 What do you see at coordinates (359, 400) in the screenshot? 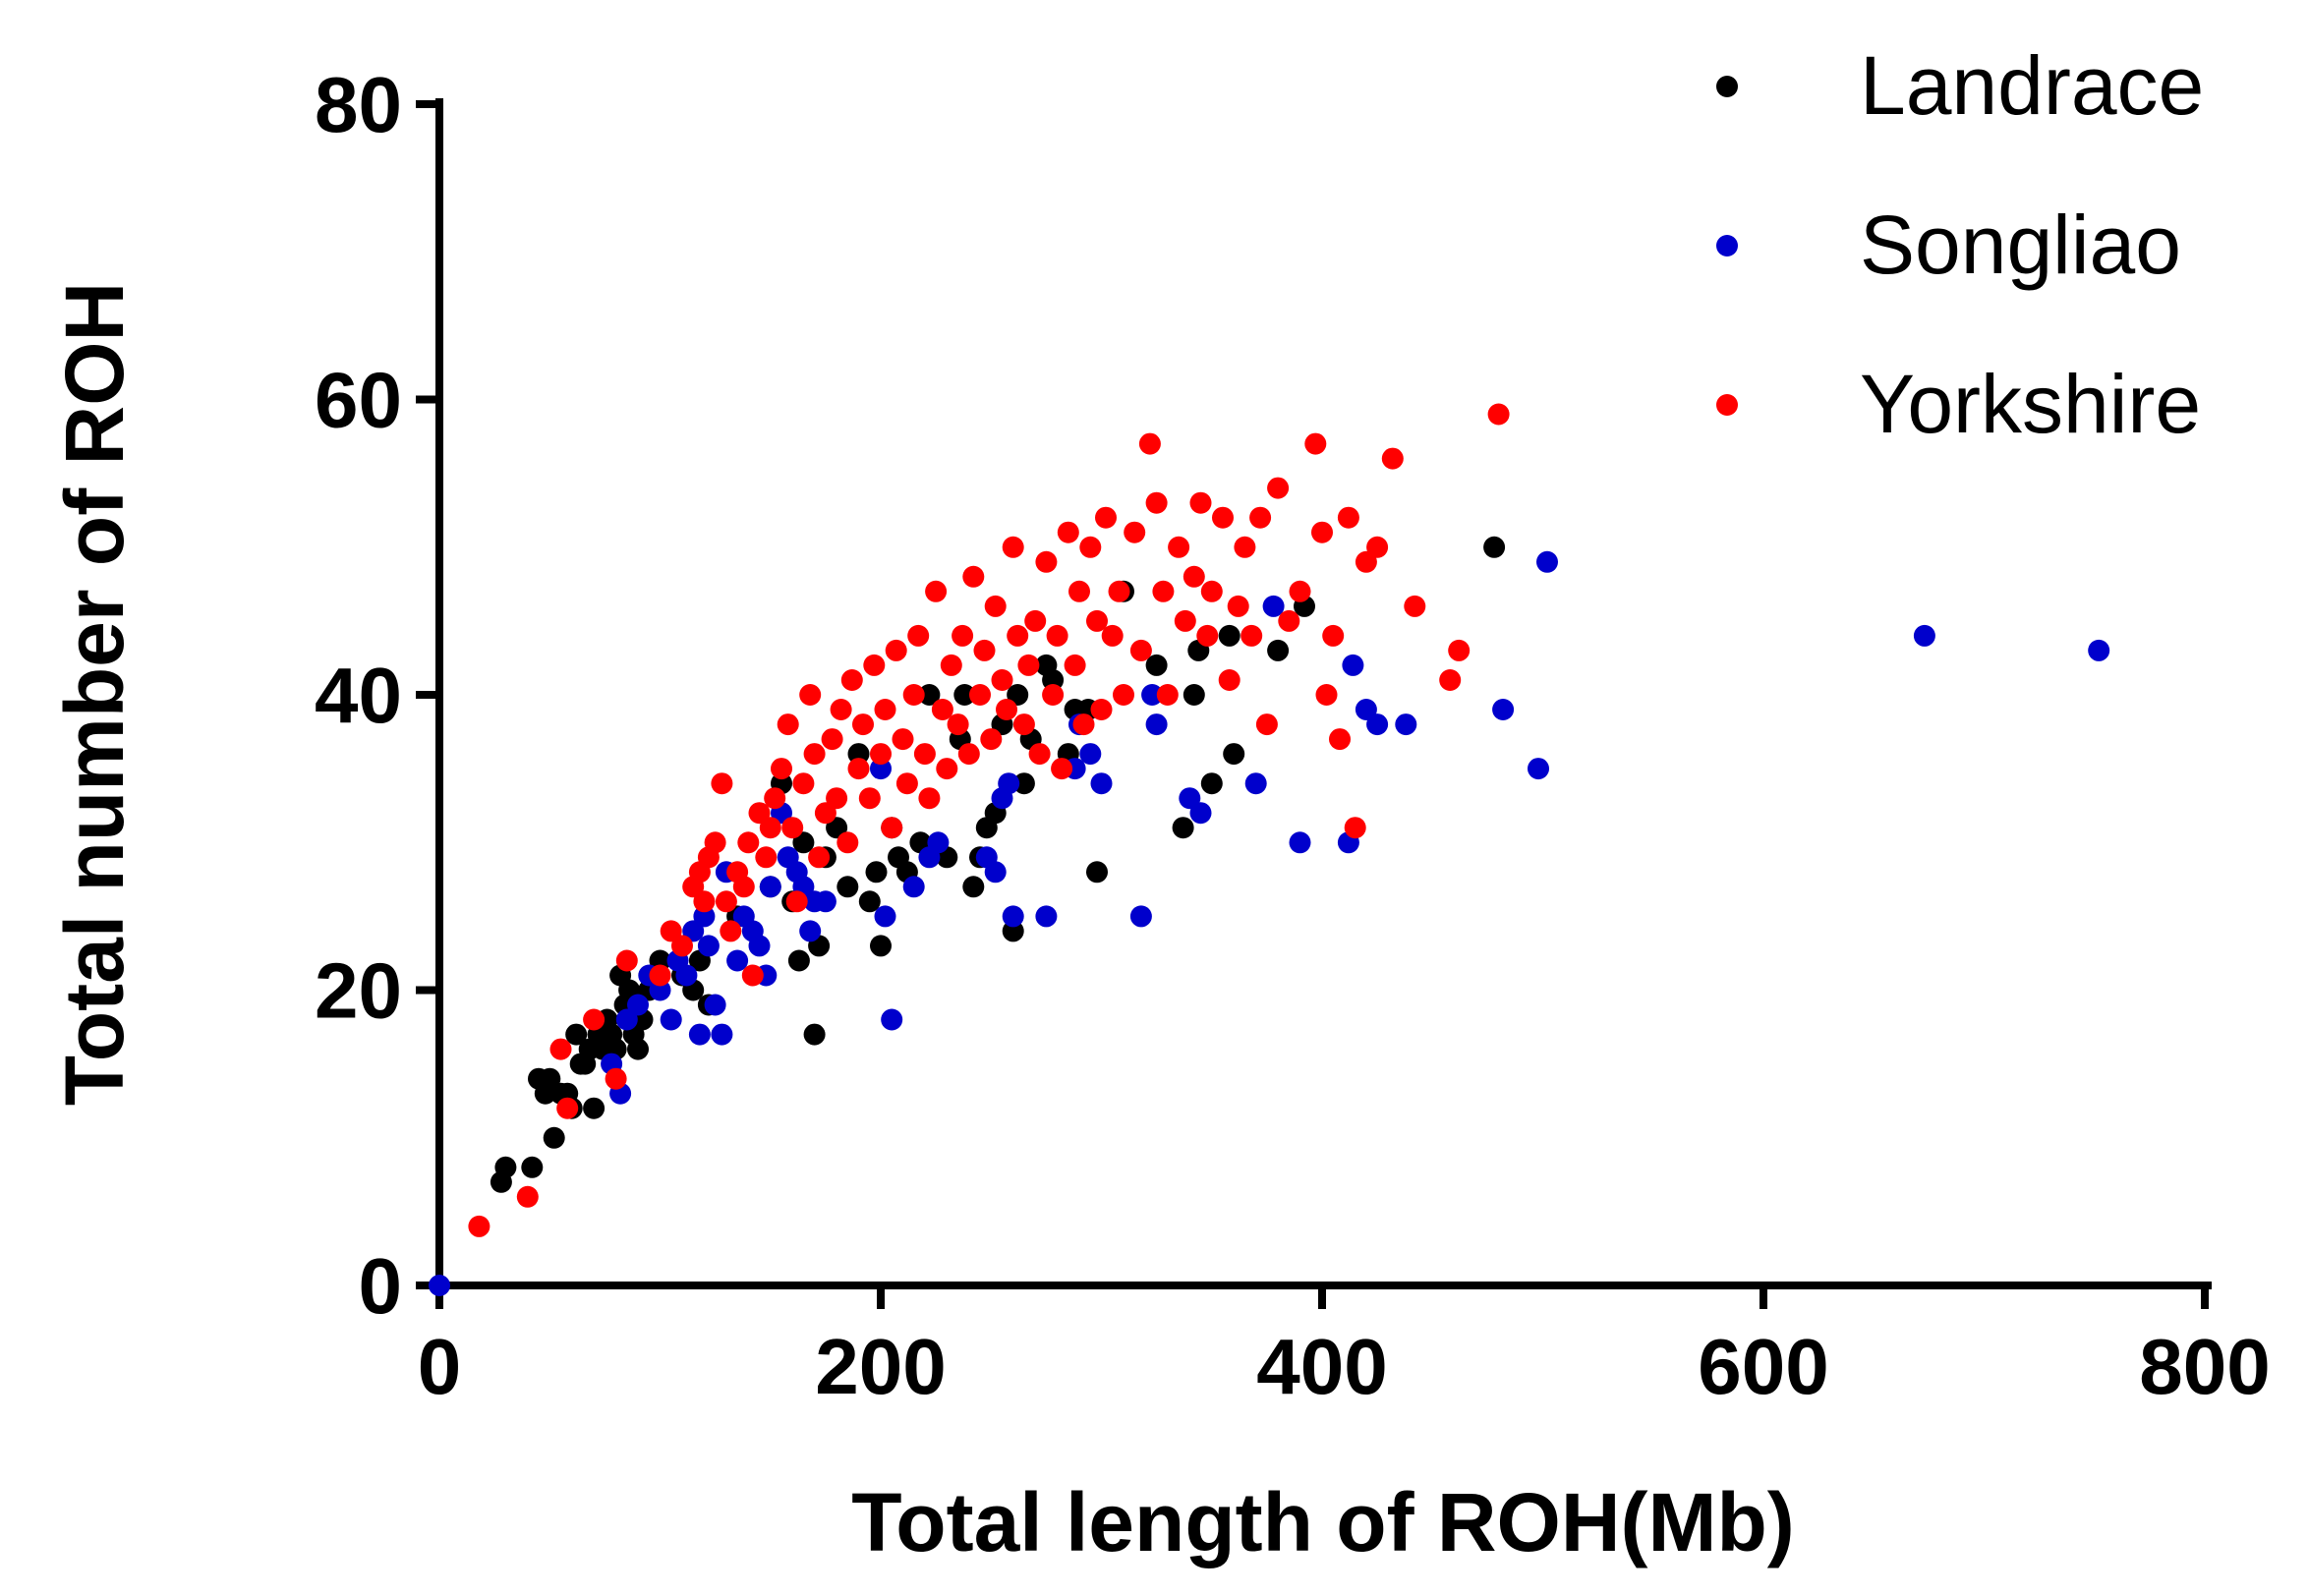
I see `y-tick-label: 60` at bounding box center [359, 400].